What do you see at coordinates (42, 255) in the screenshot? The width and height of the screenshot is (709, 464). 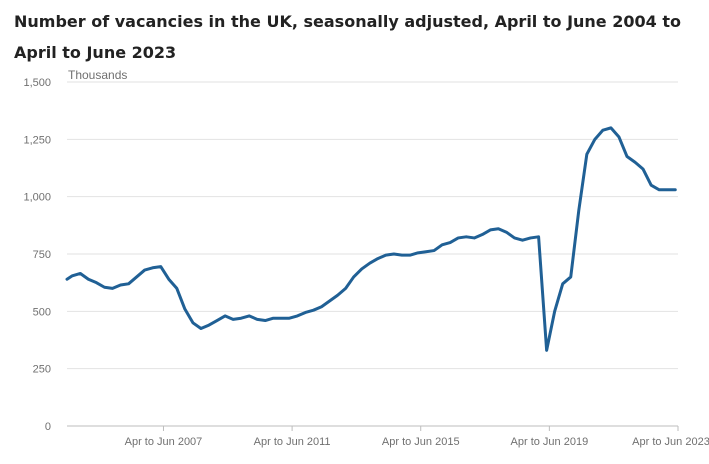 I see `y-tick-label: 750` at bounding box center [42, 255].